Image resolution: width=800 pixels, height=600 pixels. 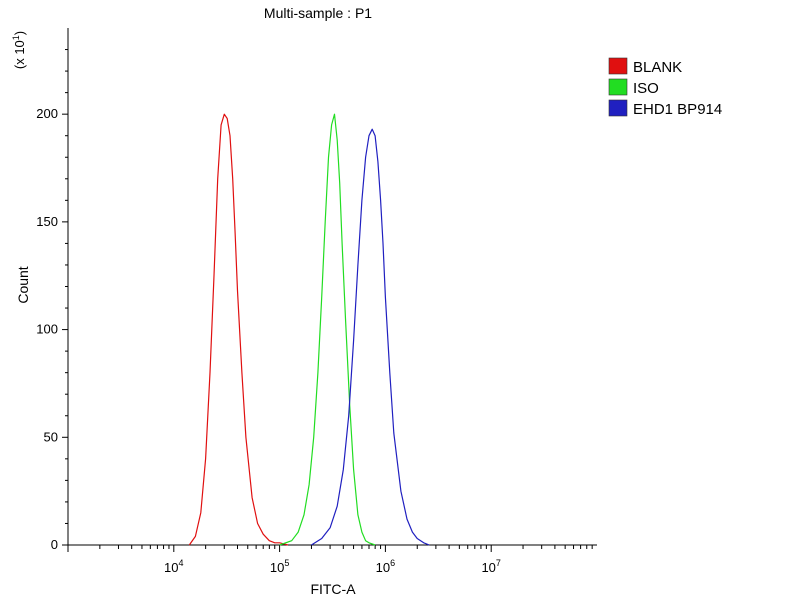 What do you see at coordinates (23, 284) in the screenshot?
I see `y-axis-label: Count` at bounding box center [23, 284].